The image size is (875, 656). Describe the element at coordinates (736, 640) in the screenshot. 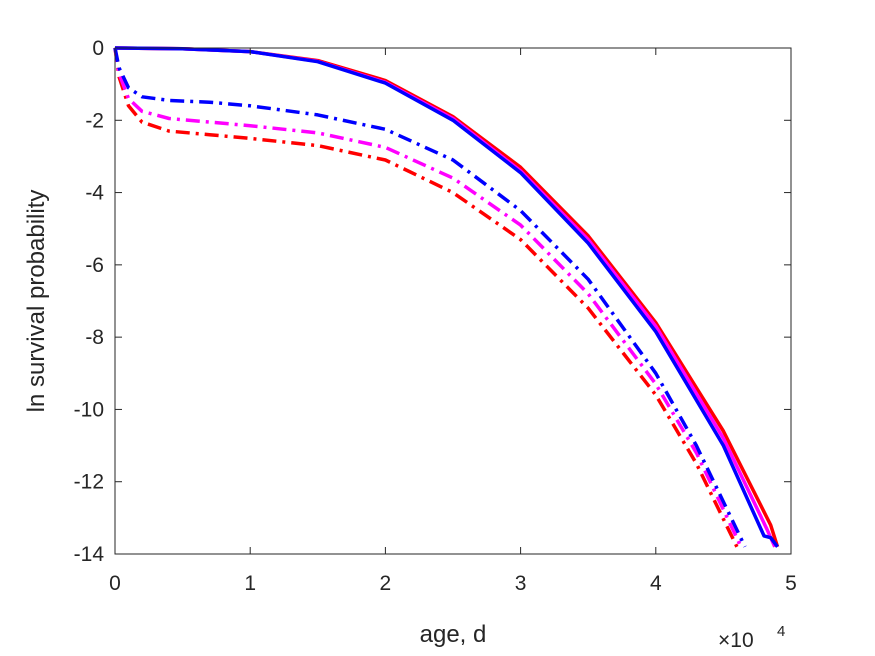

I see `x-exponent-base: ×10` at that location.